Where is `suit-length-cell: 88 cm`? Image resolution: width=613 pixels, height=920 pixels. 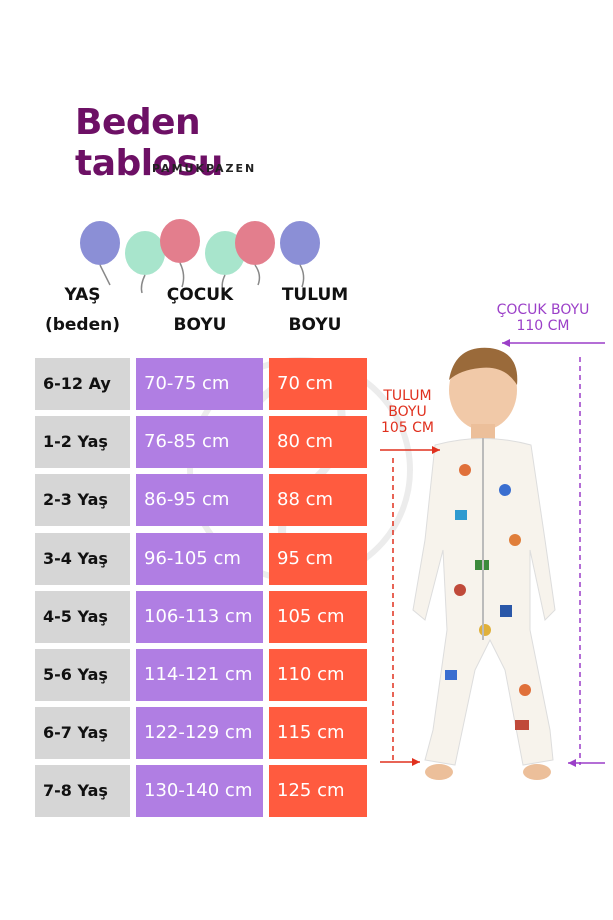
suit-length-cell: 88 cm is located at coordinates (318, 500).